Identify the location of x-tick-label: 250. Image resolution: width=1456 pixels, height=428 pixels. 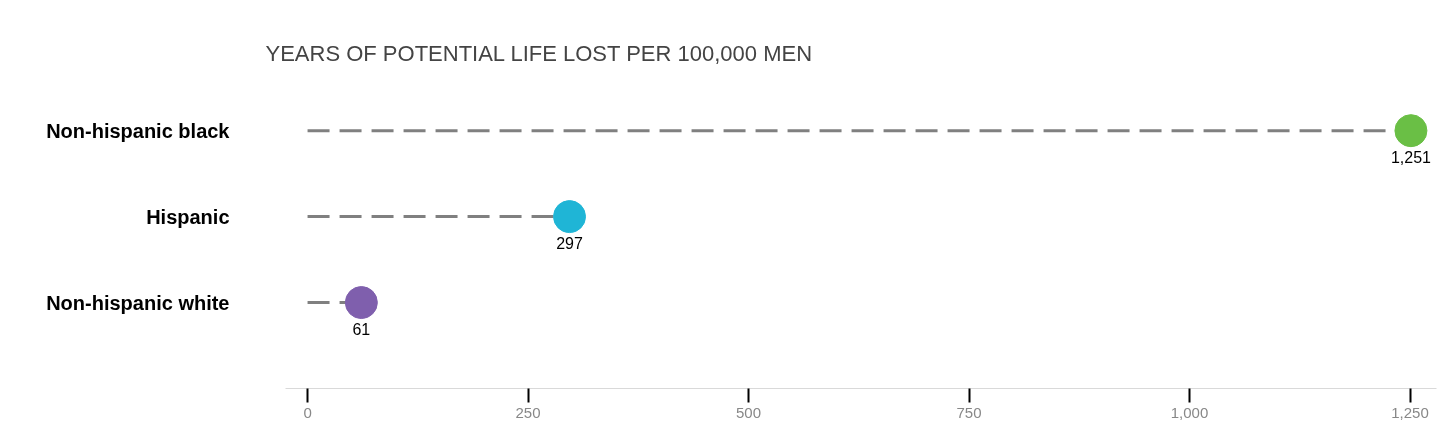
(528, 412).